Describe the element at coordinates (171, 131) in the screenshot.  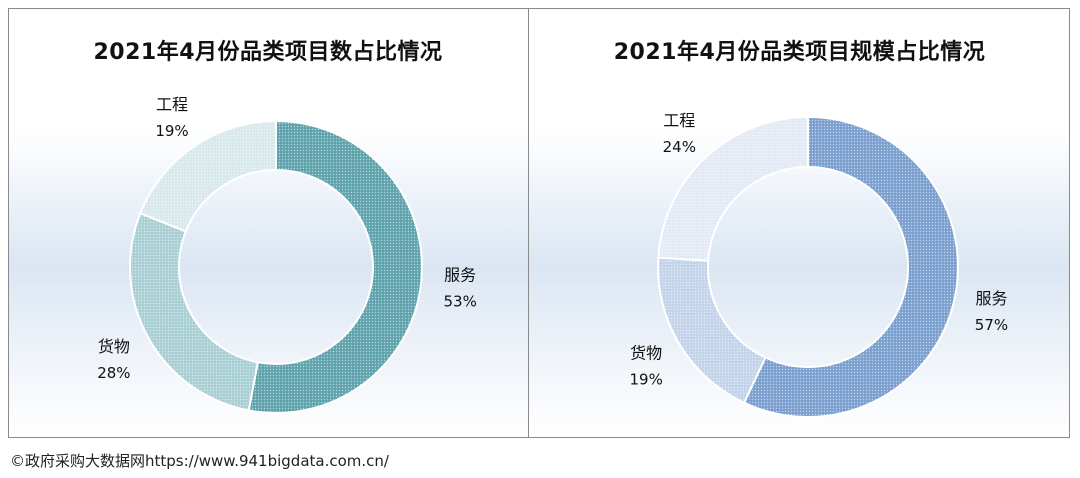
I see `slice-value-engineering: 19%` at that location.